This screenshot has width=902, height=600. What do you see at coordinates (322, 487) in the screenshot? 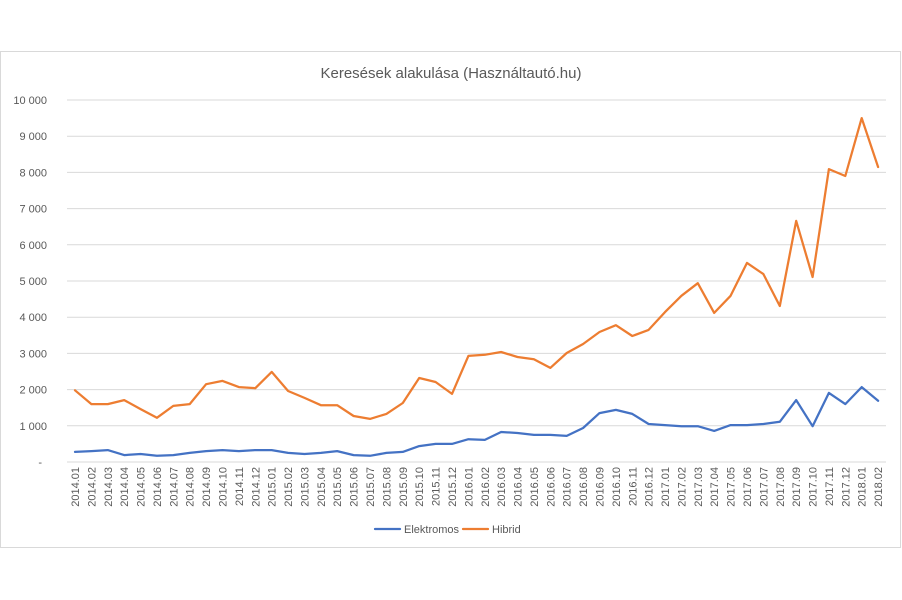
I see `x-tick-label: 2015.04` at bounding box center [322, 487].